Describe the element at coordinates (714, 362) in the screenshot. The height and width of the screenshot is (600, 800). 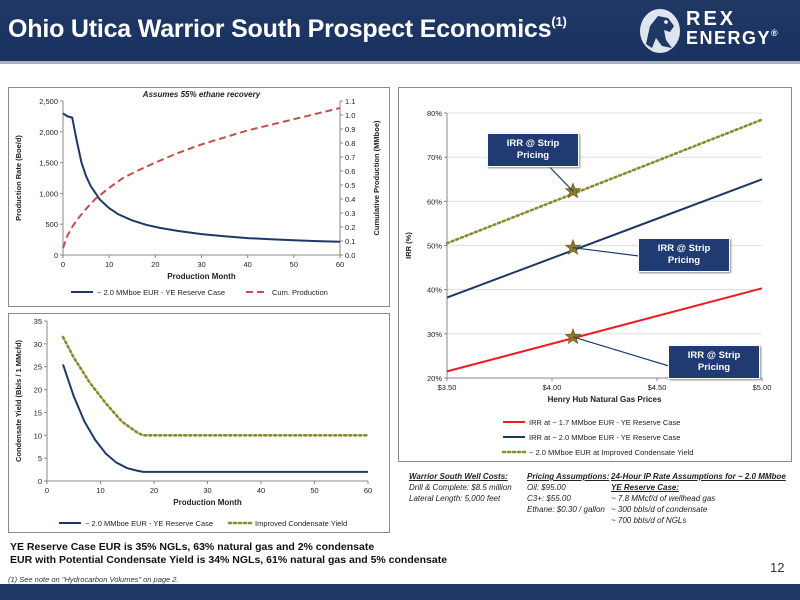
I see `irr-callout-bottom: IRR @ Strip Pricing` at that location.